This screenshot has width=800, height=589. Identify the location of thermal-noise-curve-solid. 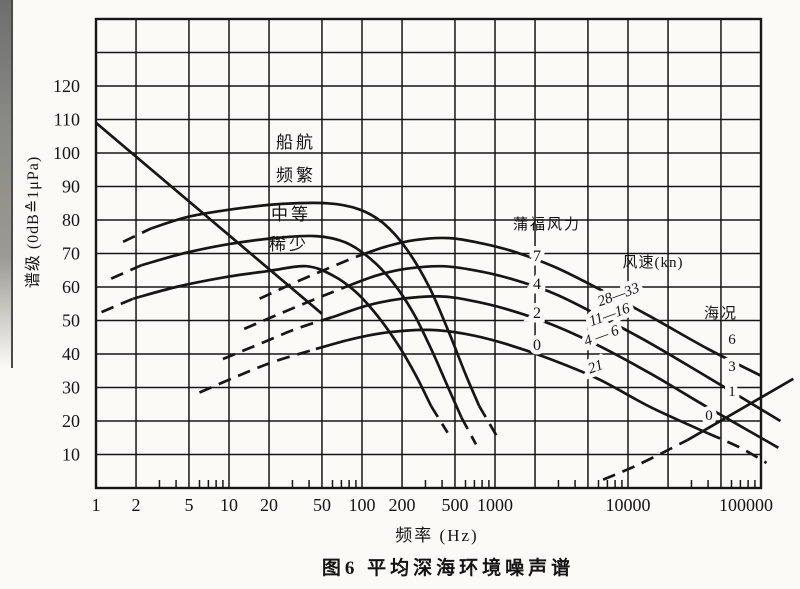
(740, 409).